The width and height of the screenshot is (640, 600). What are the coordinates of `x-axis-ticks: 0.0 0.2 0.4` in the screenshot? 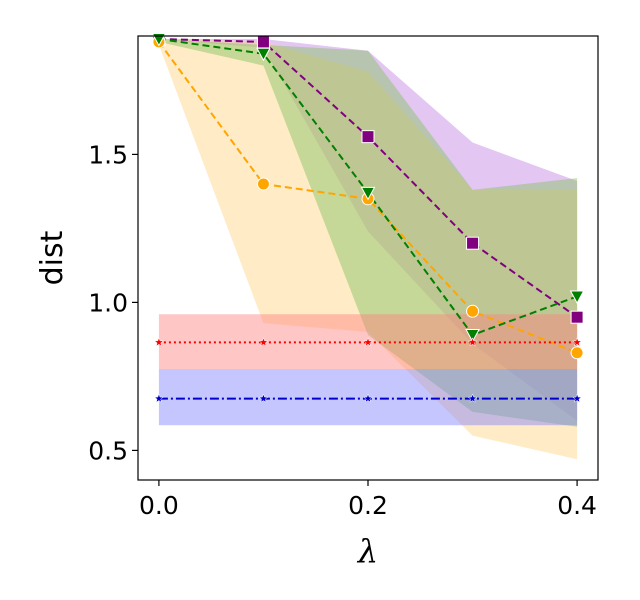 It's located at (368, 500).